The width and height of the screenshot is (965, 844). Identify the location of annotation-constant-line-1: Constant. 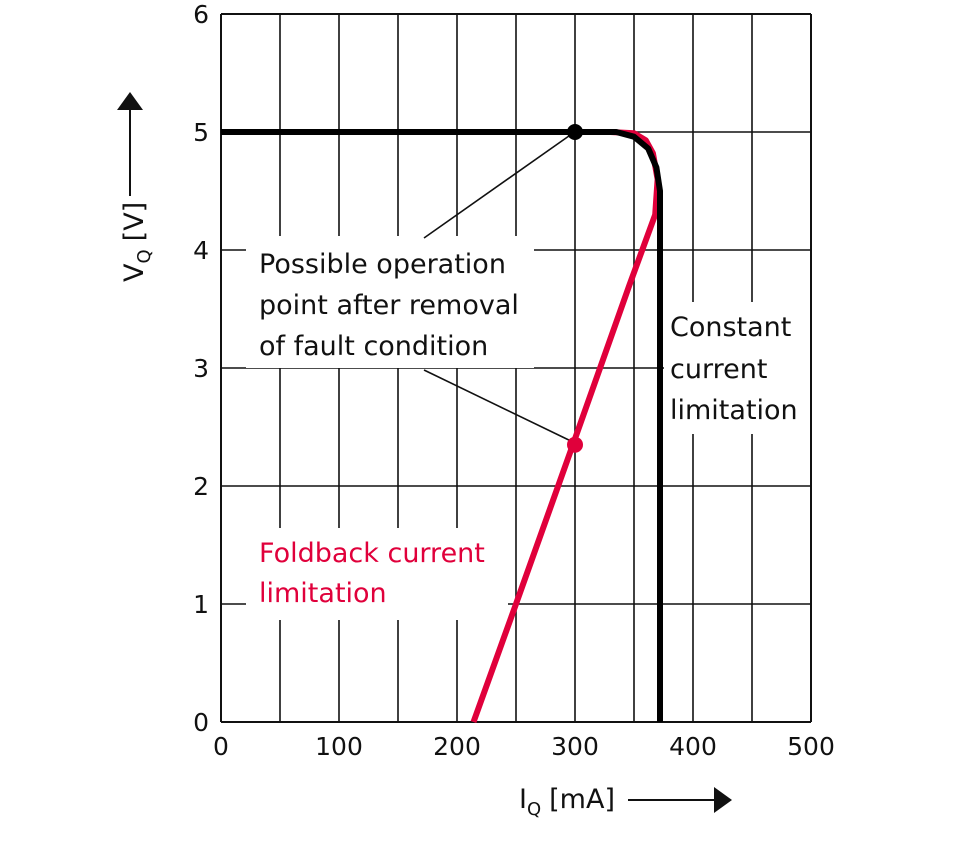
(730, 327).